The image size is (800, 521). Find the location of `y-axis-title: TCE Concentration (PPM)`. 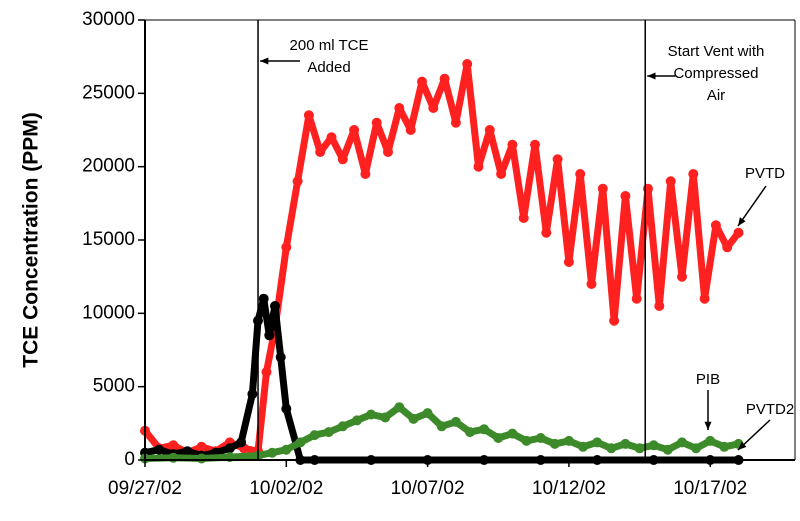

y-axis-title: TCE Concentration (PPM) is located at coordinates (31, 240).